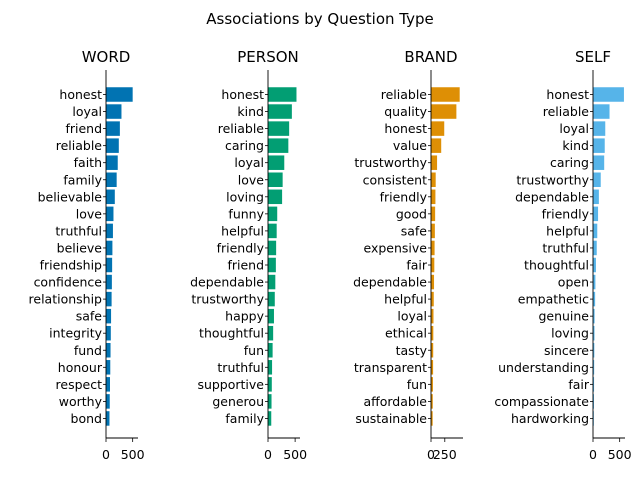  Describe the element at coordinates (88, 162) in the screenshot. I see `category-label: faith` at that location.